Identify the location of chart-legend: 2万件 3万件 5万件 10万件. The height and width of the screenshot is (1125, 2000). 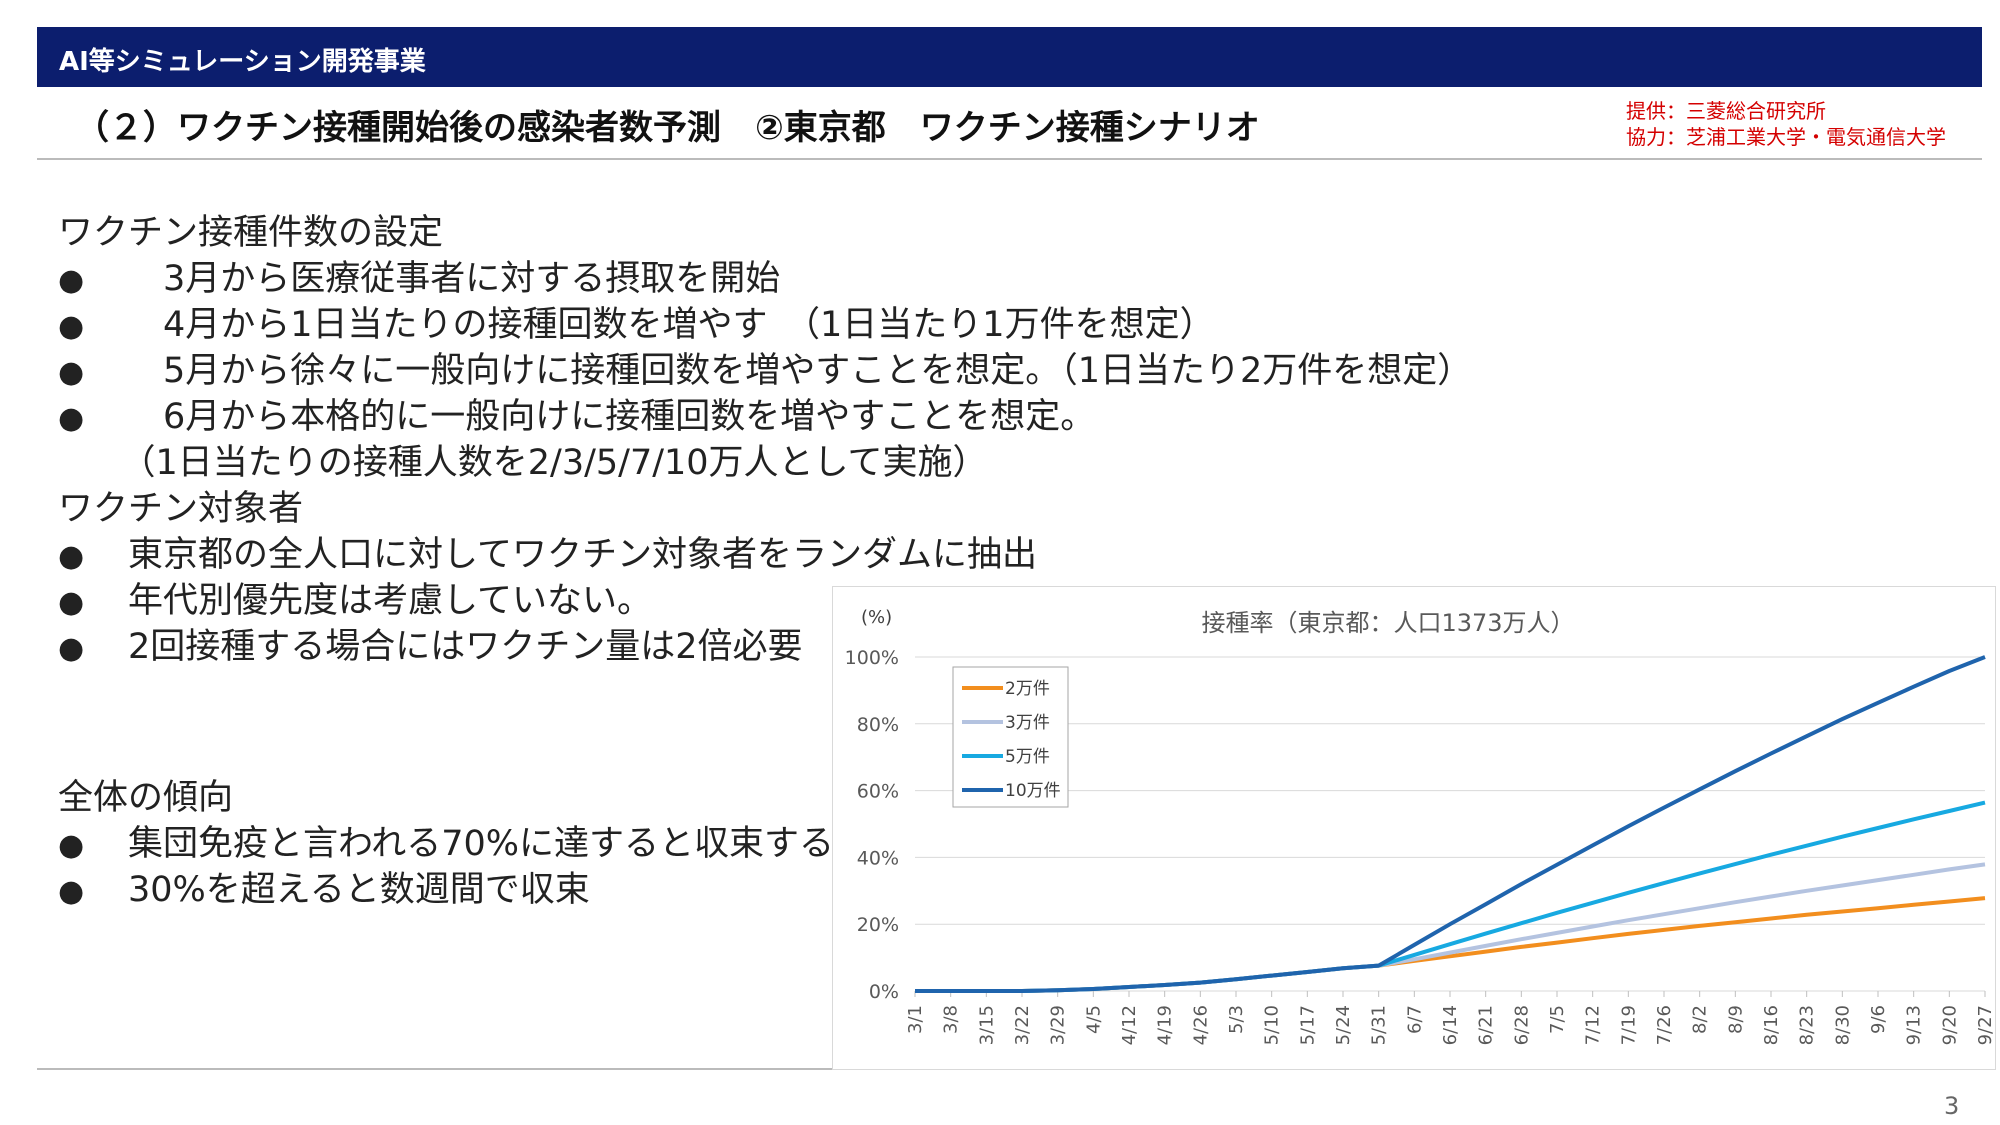
(1010, 737).